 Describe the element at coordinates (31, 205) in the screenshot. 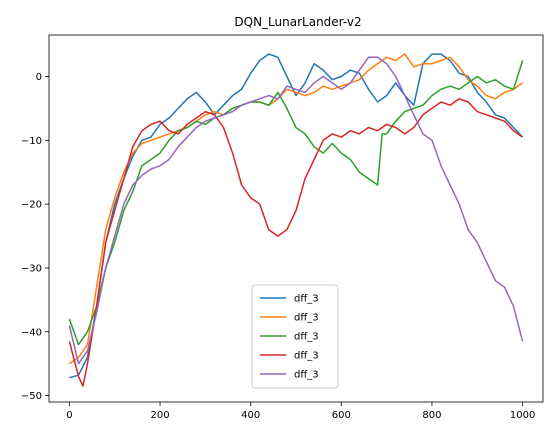

I see `y-tick-label-3: −20` at that location.